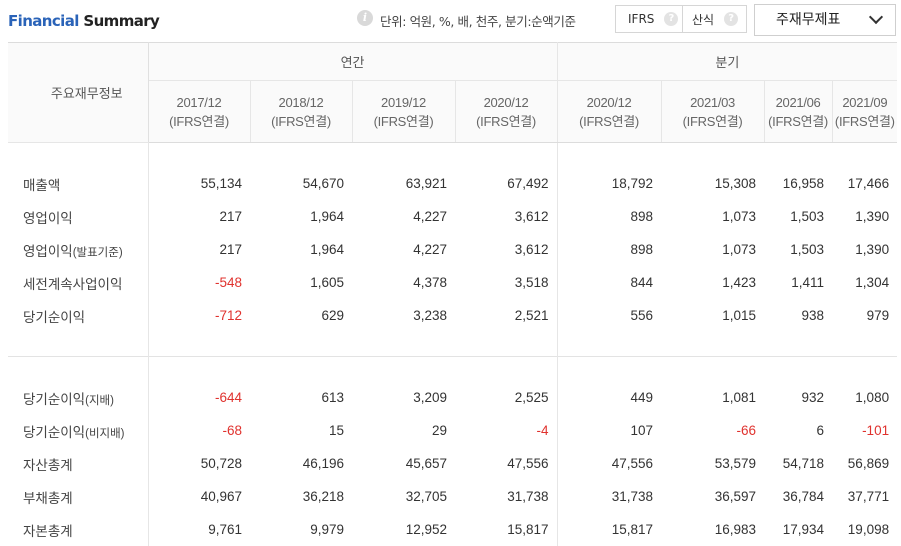  What do you see at coordinates (199, 249) in the screenshot?
I see `value-cell: 217` at bounding box center [199, 249].